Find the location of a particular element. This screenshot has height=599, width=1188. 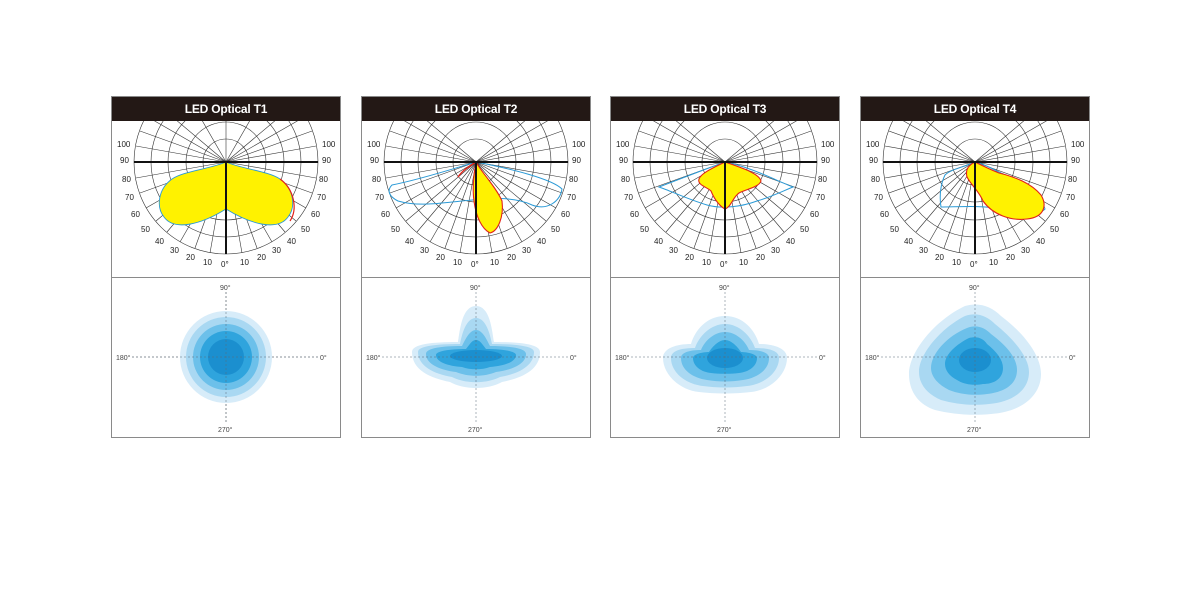

optical-panel-t2: LED Optical T2 is located at coordinates (476, 267).